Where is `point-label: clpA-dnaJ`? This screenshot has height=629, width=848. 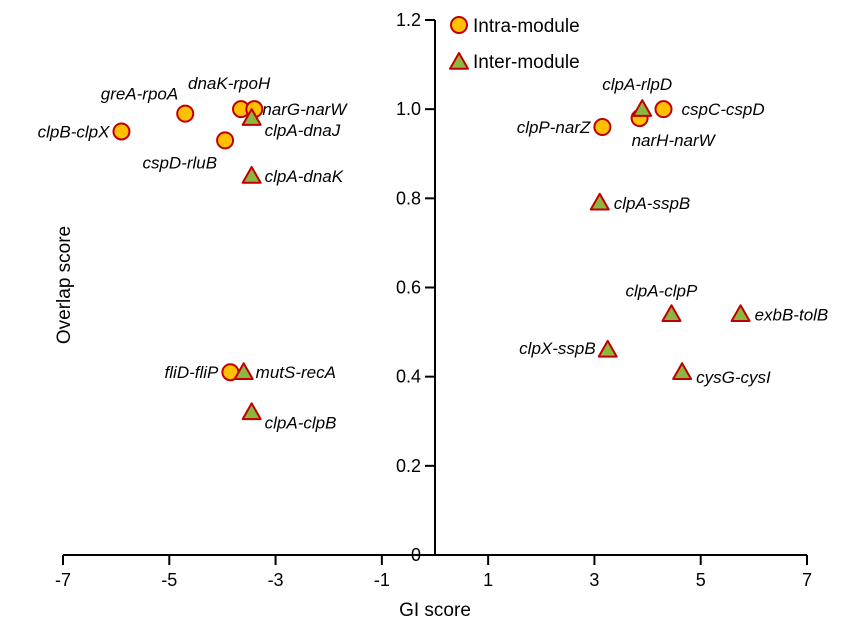
point-label: clpA-dnaJ is located at coordinates (303, 130).